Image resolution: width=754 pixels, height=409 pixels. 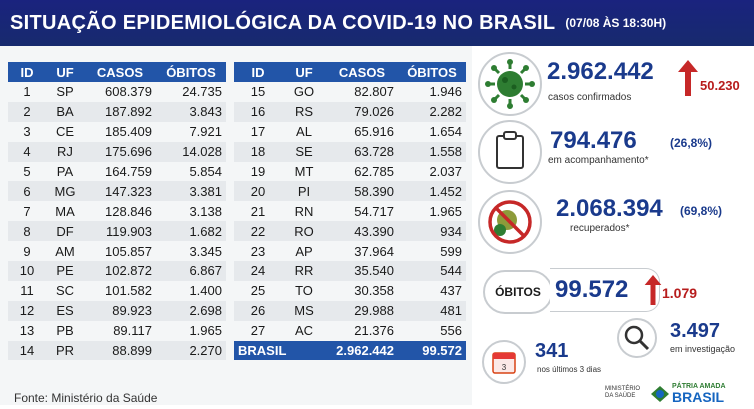 I want to click on cell-casos: 105.857, so click(x=128, y=251).